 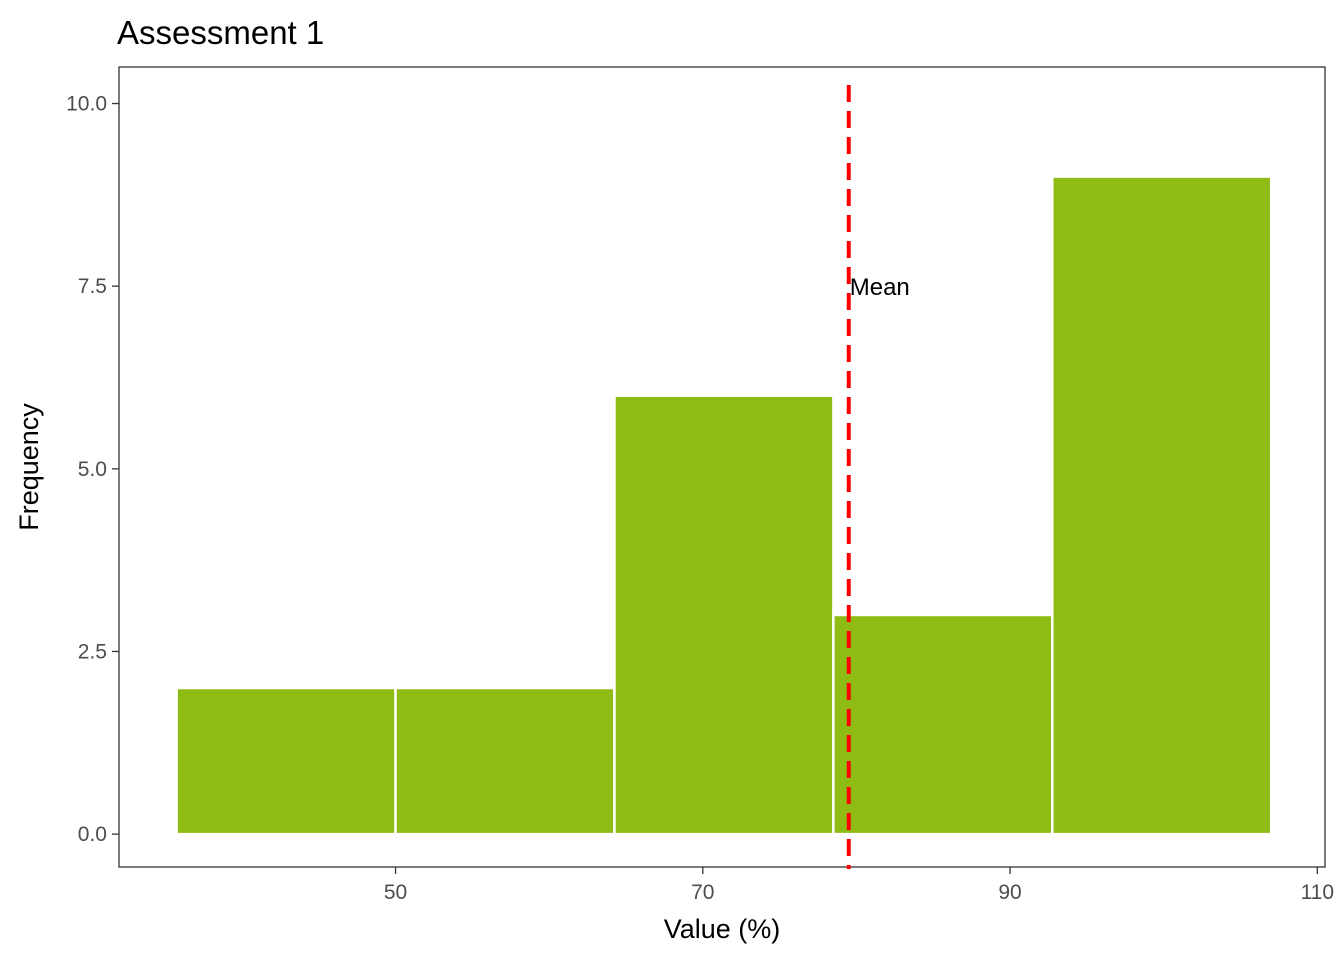 I want to click on chart-title: Assessment 1, so click(x=220, y=32).